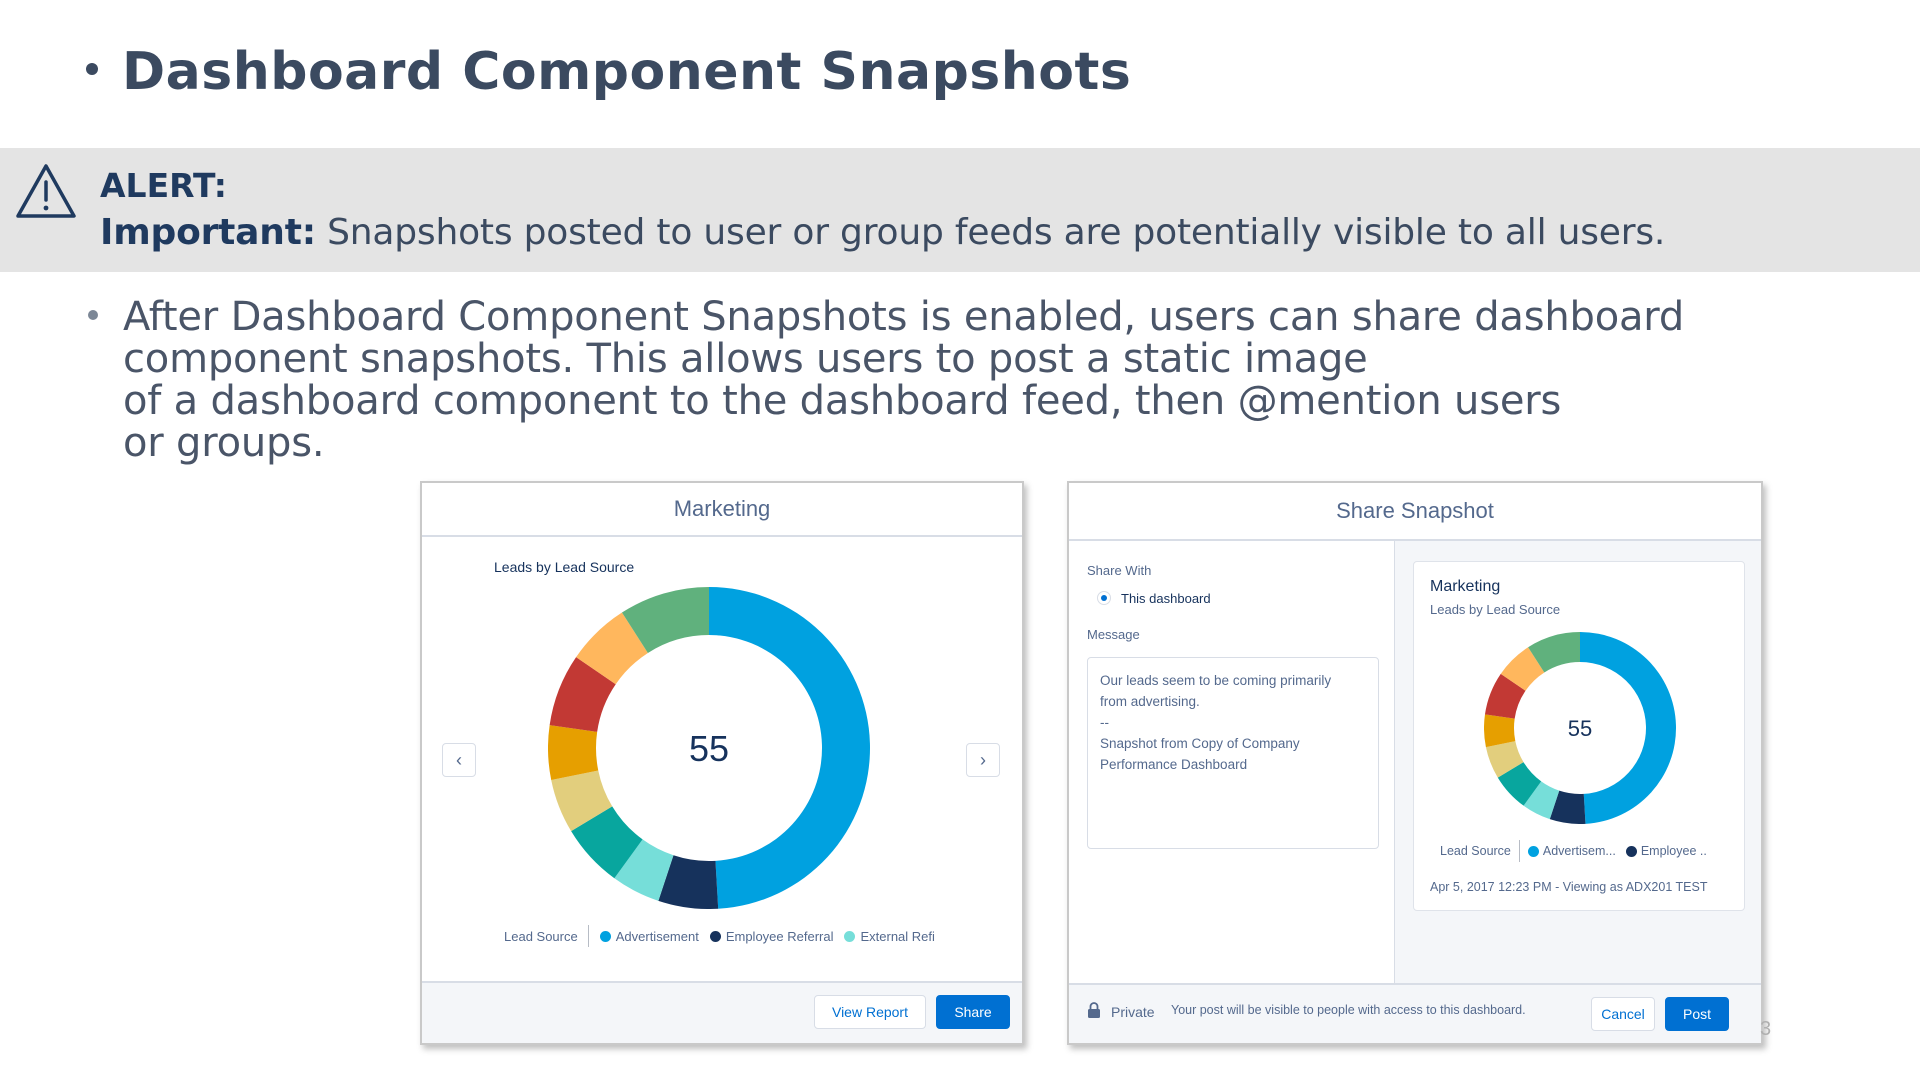 Image resolution: width=1920 pixels, height=1080 pixels. I want to click on share-button: Share, so click(973, 1012).